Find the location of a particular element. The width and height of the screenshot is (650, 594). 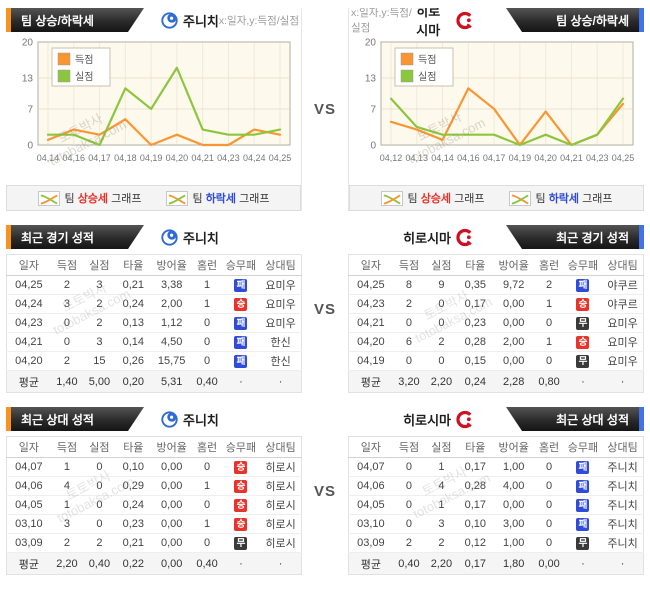

result-cell: 승 is located at coordinates (241, 467).